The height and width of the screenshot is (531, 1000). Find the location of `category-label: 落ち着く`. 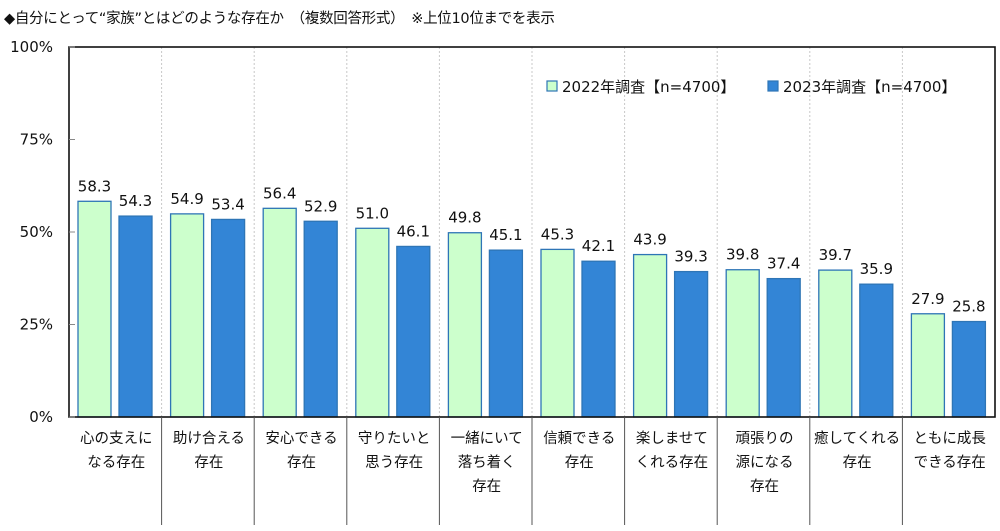

category-label: 落ち着く is located at coordinates (487, 462).